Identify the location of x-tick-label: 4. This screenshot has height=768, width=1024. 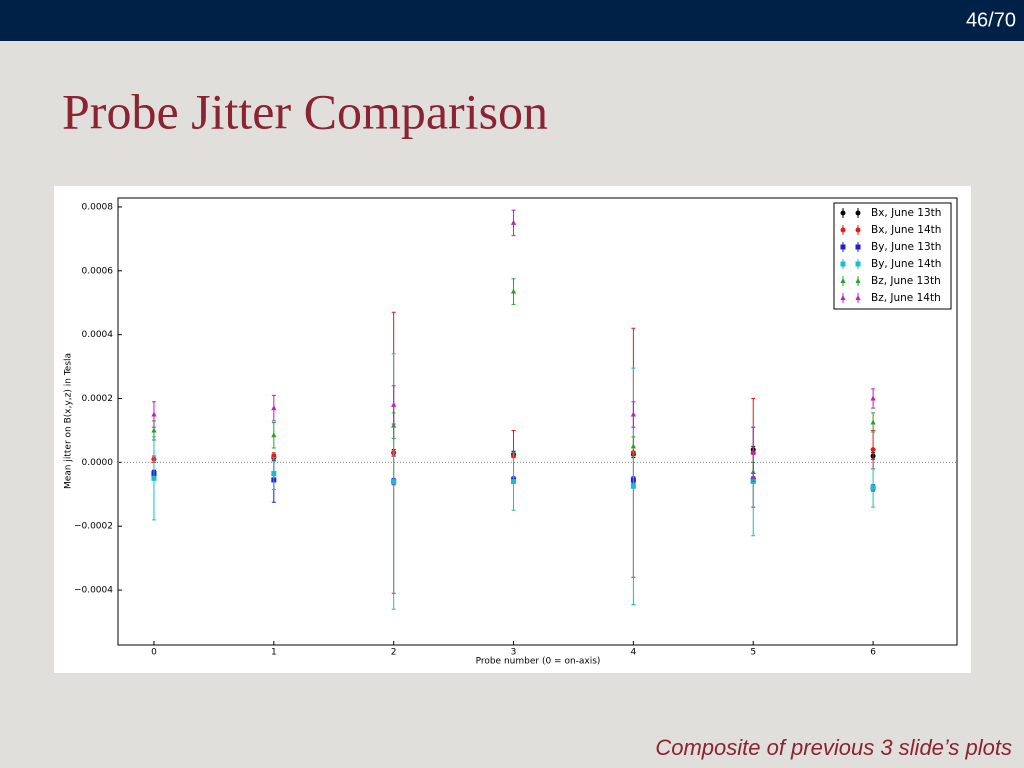
(634, 653).